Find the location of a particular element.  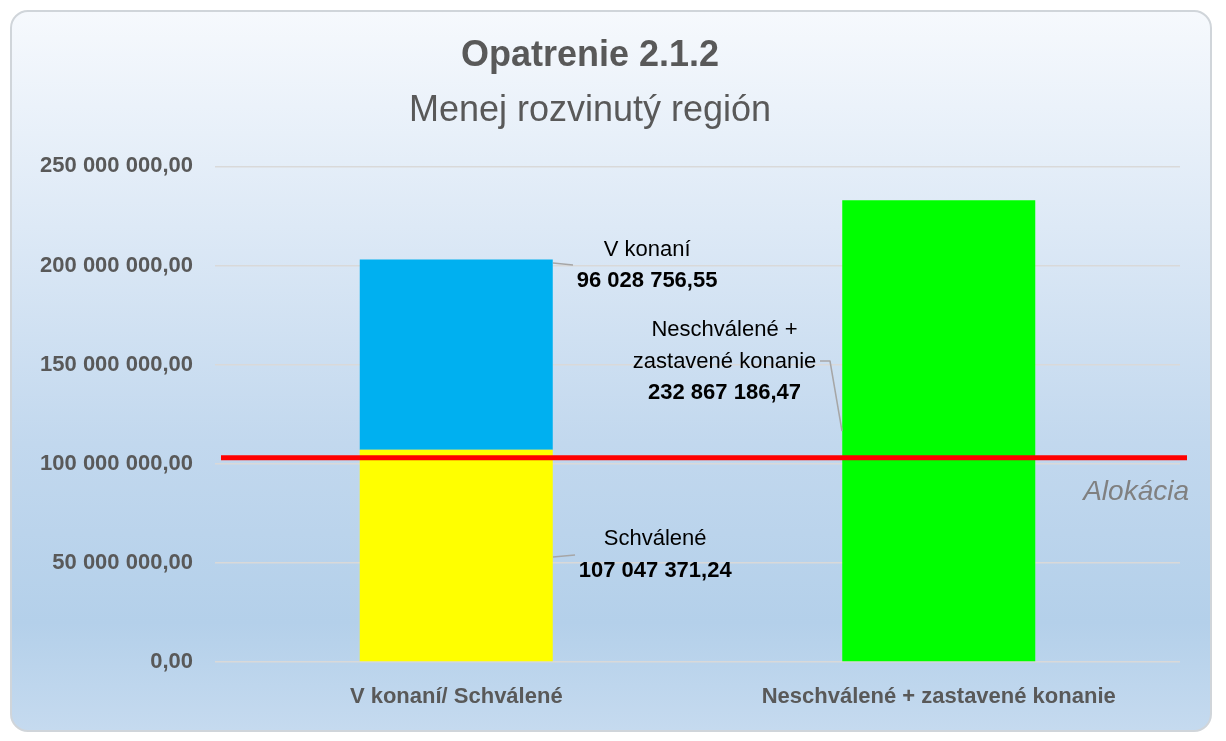

ref-line-label: Alokácia is located at coordinates (1135, 490).